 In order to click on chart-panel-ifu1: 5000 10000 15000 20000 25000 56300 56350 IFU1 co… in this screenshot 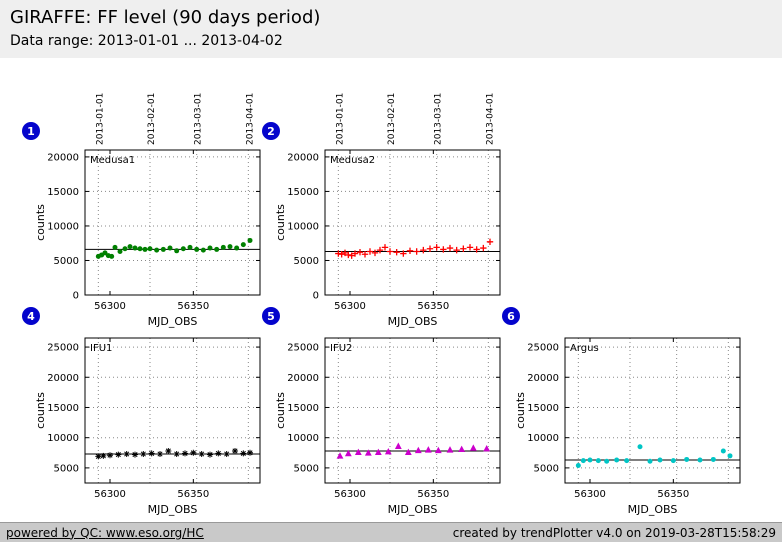, I will do `click(152, 426)`.